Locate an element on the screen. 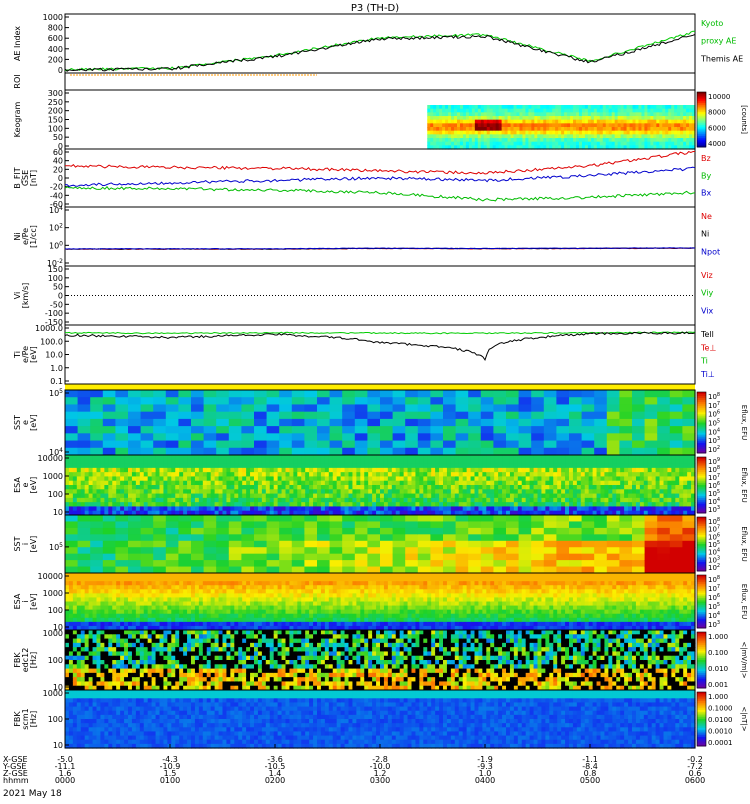 The image size is (750, 804). y-tick-label: 400 is located at coordinates (55, 49).